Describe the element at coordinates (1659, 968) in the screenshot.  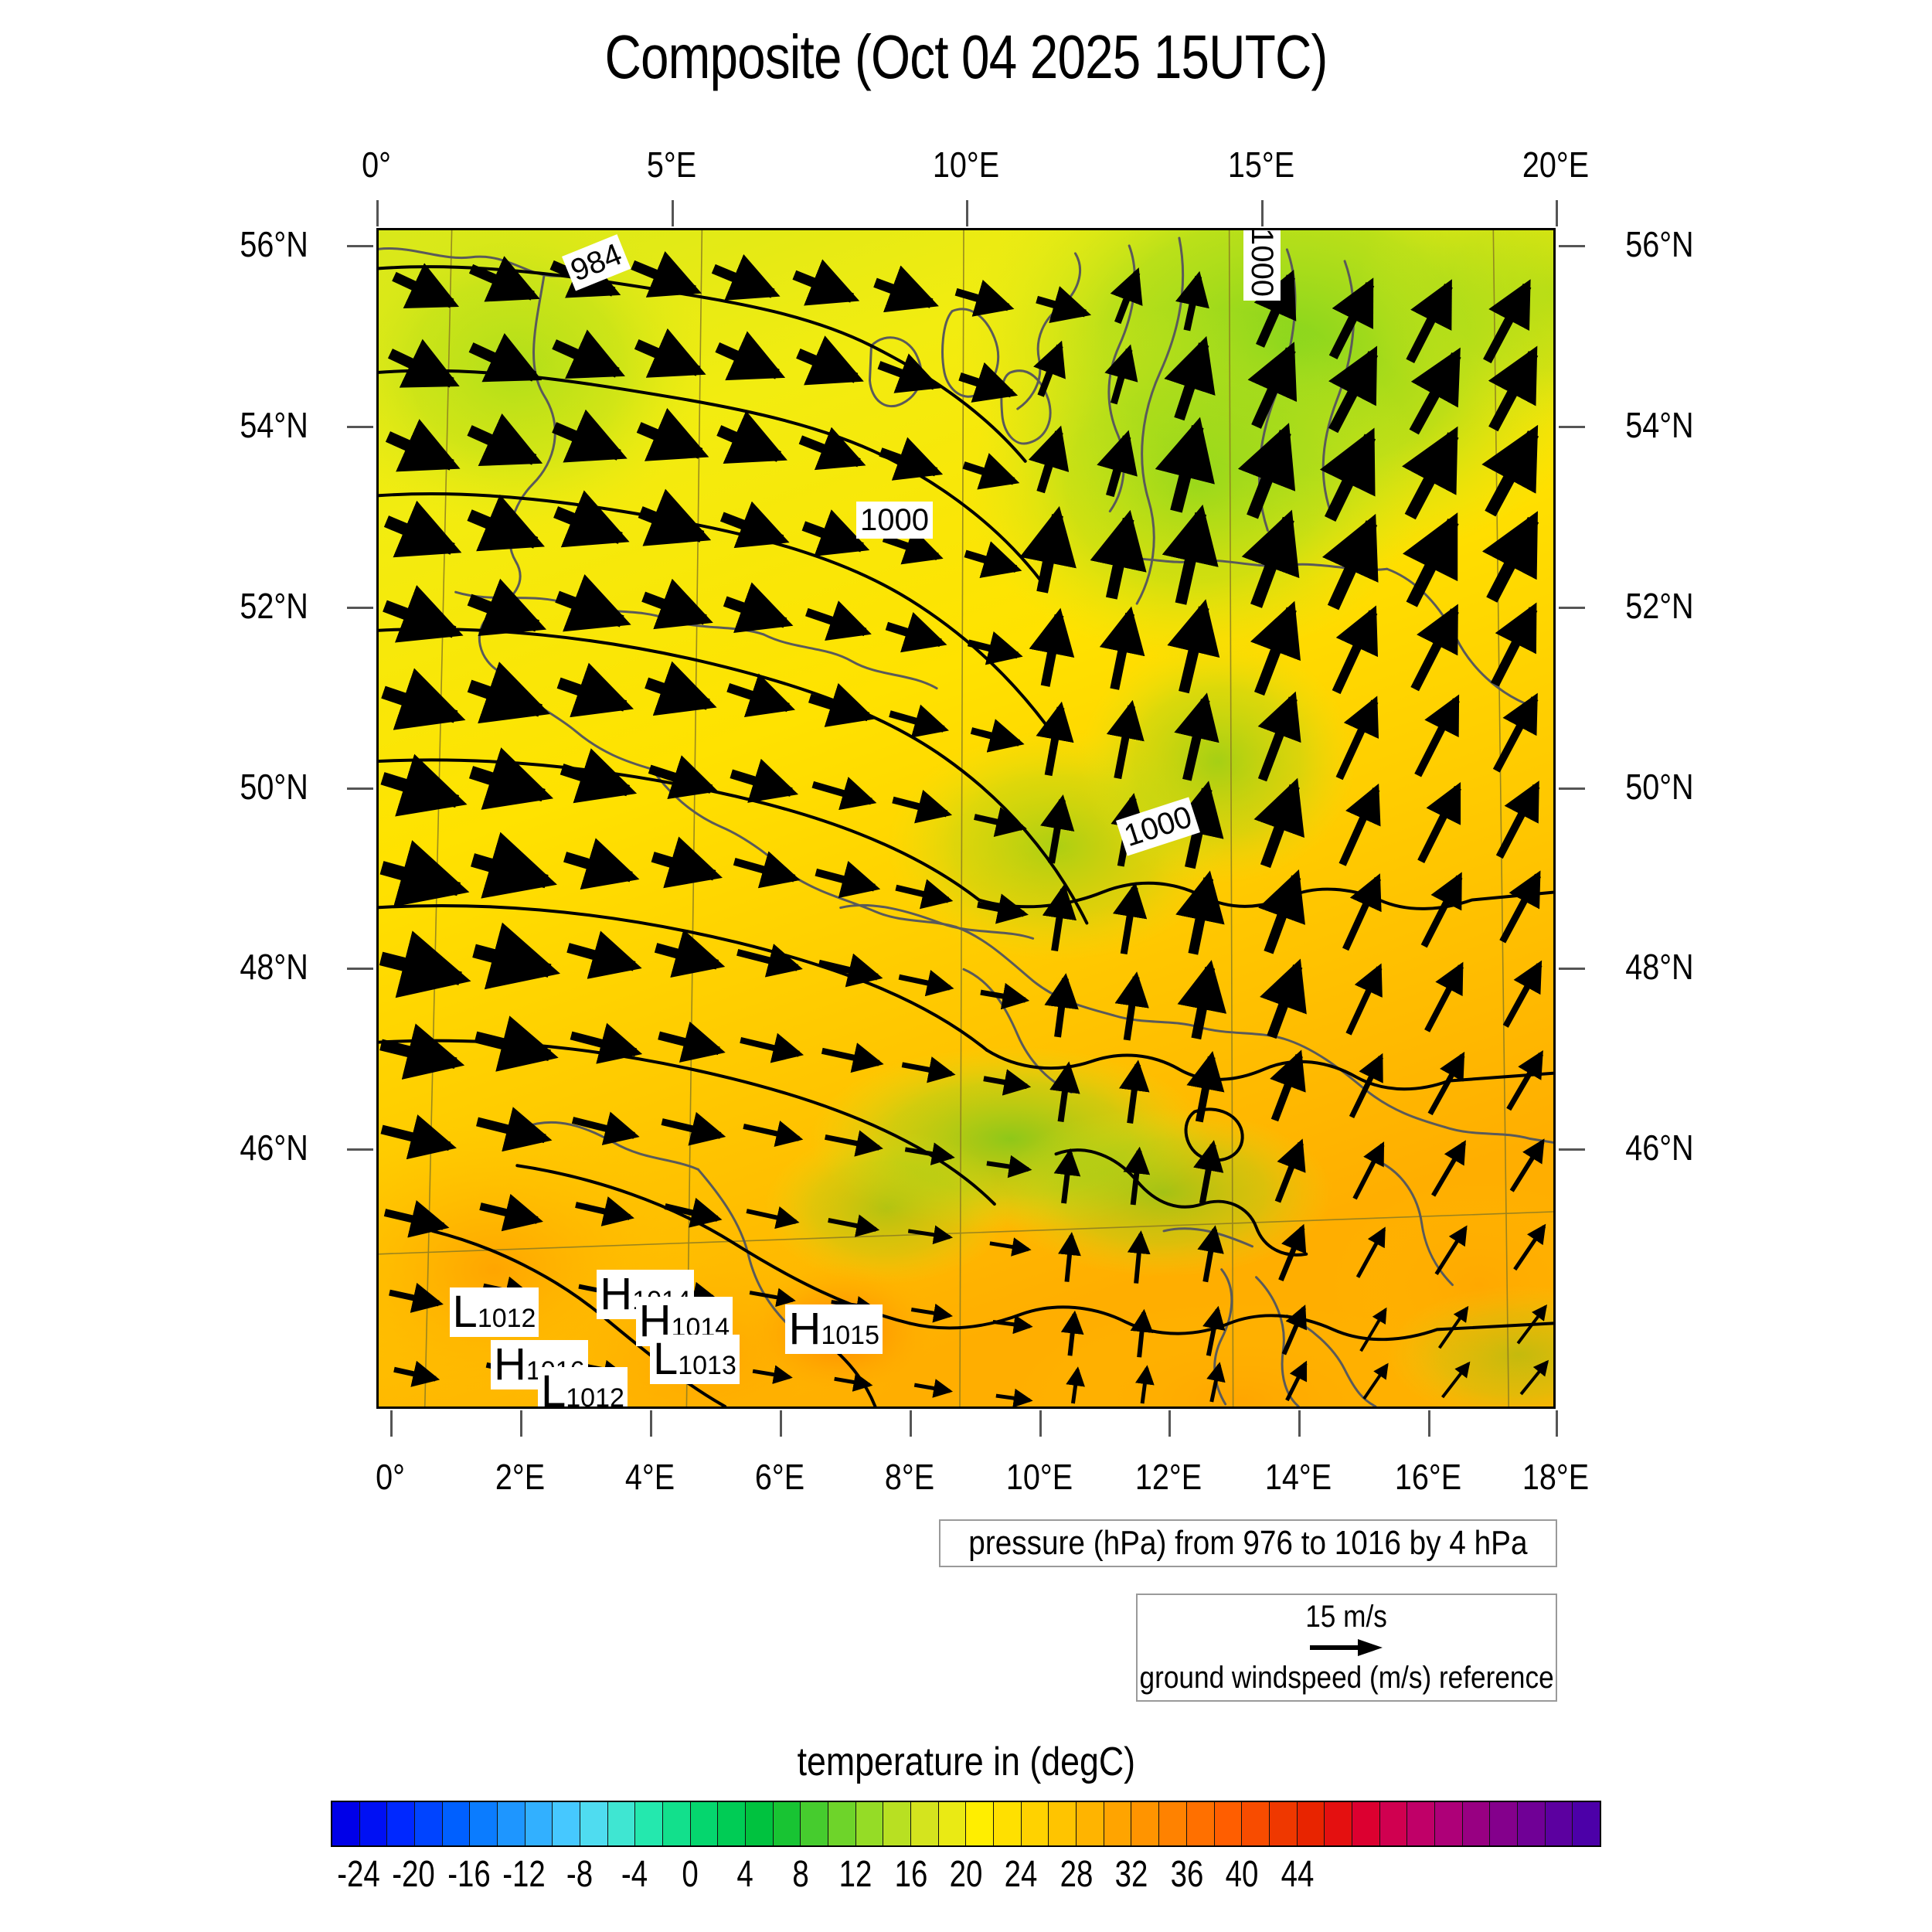
I see `lat-label-right: 48°N` at that location.